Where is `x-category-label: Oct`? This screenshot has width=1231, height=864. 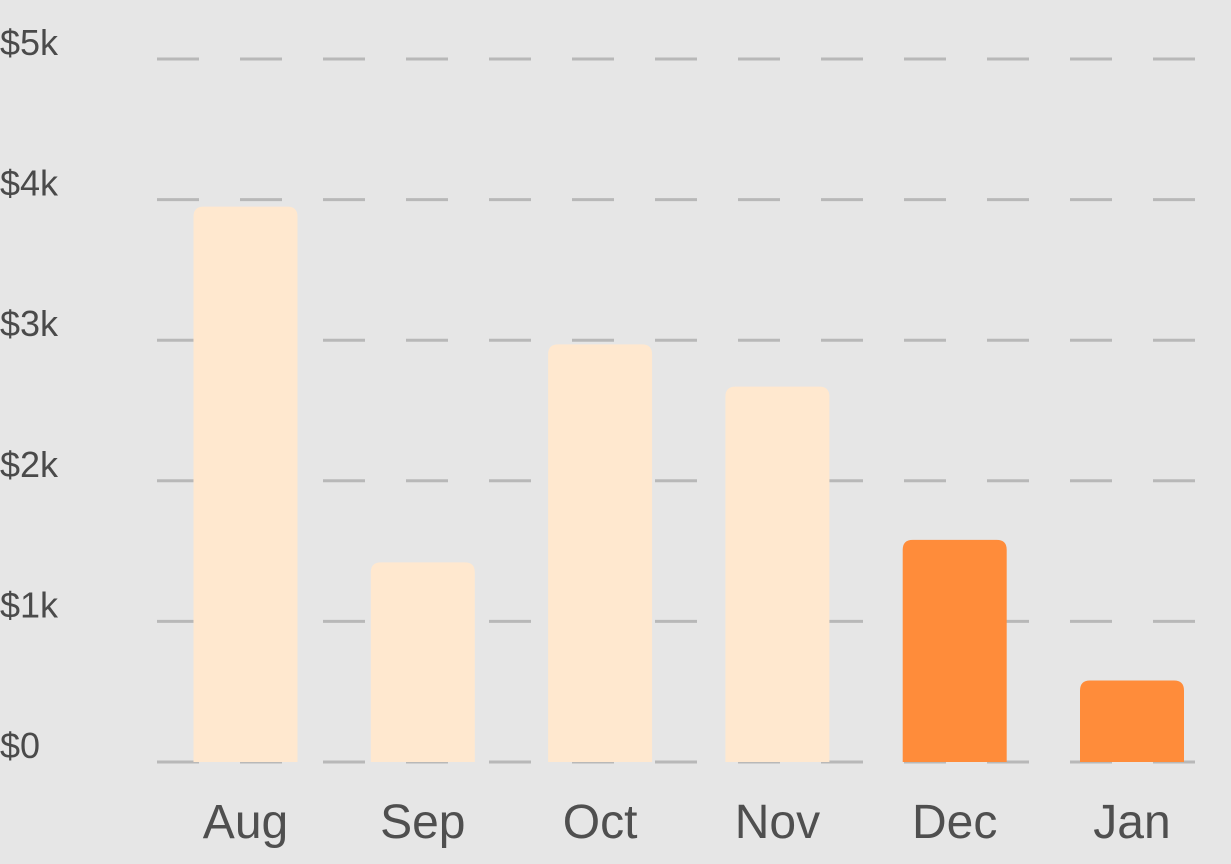 x-category-label: Oct is located at coordinates (600, 822).